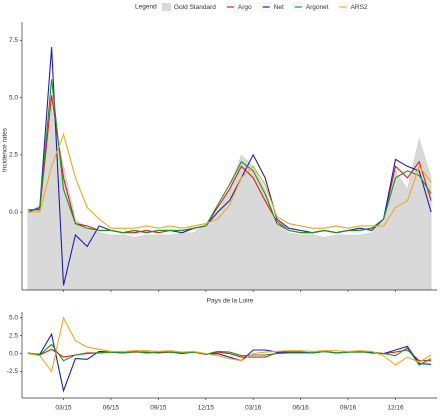 This screenshot has height=420, width=440. Describe the element at coordinates (5, 149) in the screenshot. I see `y-axis-title: Incidence rates` at that location.